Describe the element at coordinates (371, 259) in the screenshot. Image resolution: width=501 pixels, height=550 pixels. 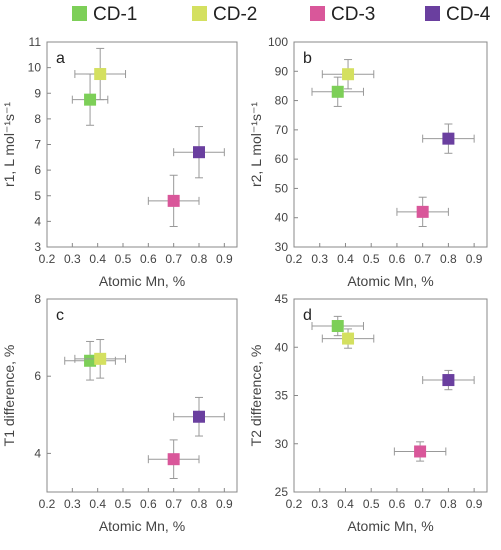
I see `x-tick-label: 0.5` at that location.